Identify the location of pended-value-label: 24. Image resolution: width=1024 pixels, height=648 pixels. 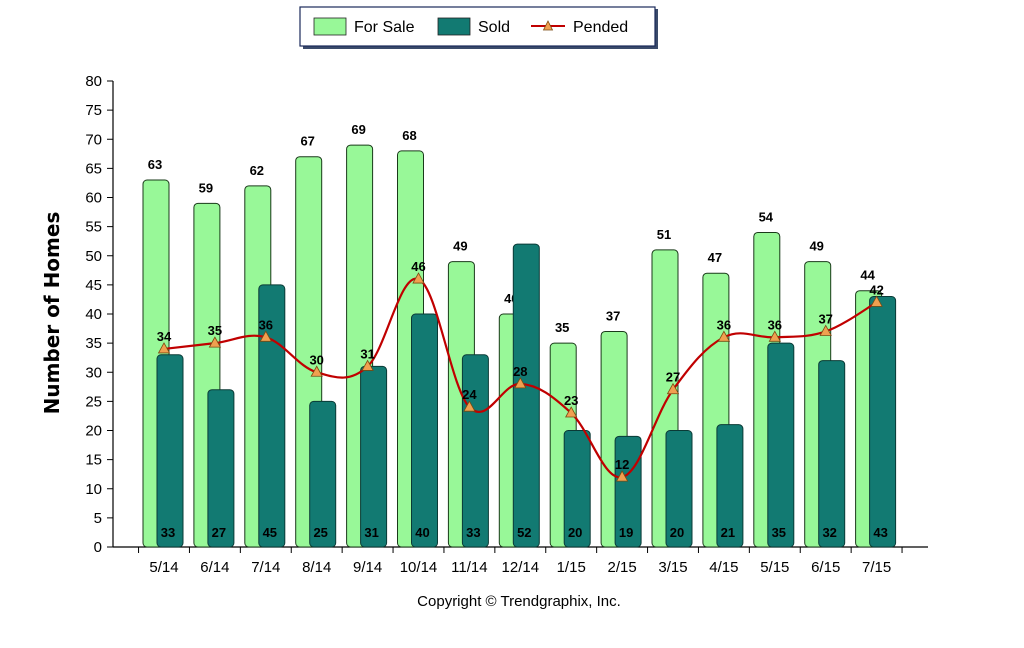
(469, 394).